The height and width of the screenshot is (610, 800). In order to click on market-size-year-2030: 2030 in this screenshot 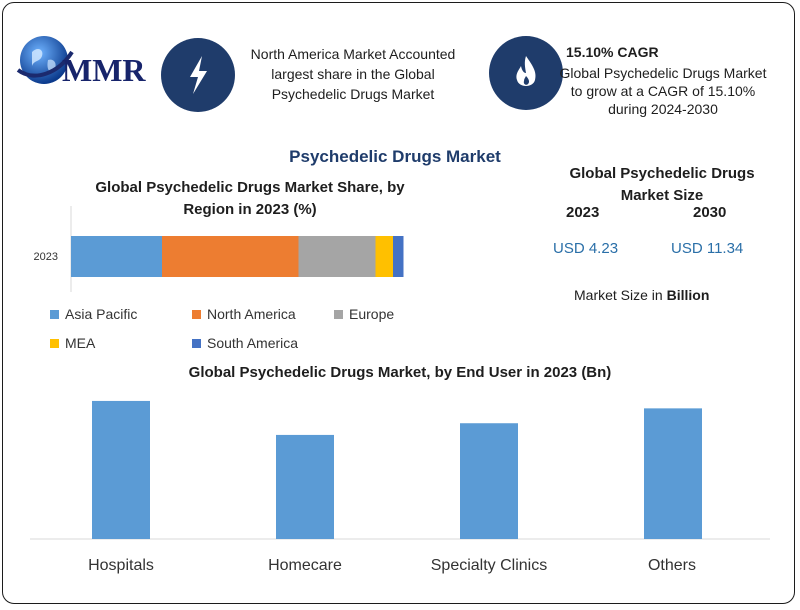, I will do `click(710, 212)`.